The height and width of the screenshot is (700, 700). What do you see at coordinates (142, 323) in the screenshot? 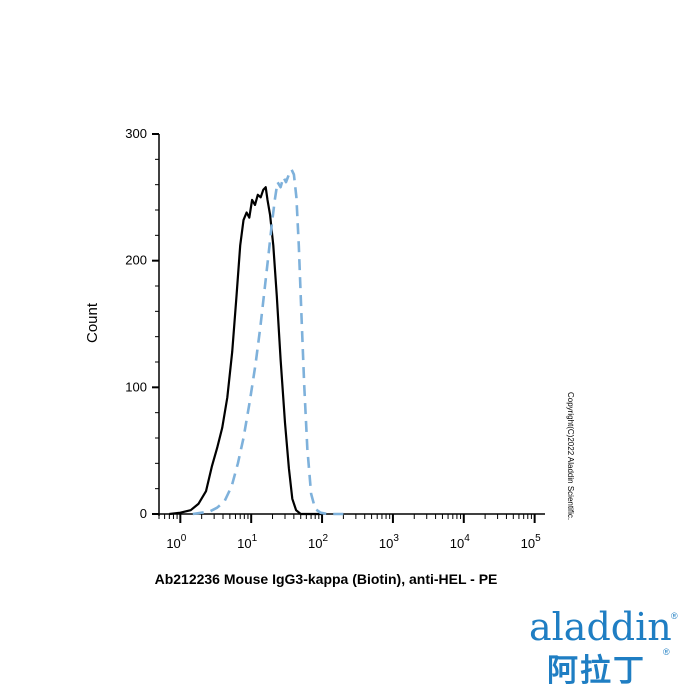
I see `y-axis: 0 100 200 300` at bounding box center [142, 323].